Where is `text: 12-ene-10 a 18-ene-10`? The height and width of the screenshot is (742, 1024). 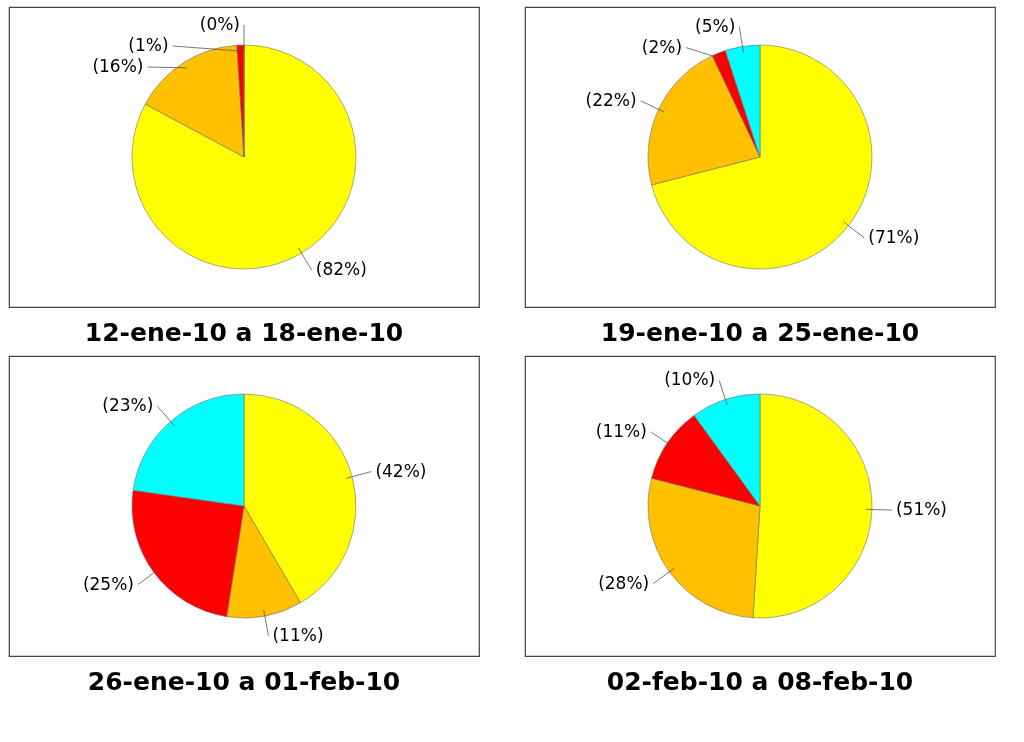
text: 12-ene-10 a 18-ene-10 is located at coordinates (244, 332).